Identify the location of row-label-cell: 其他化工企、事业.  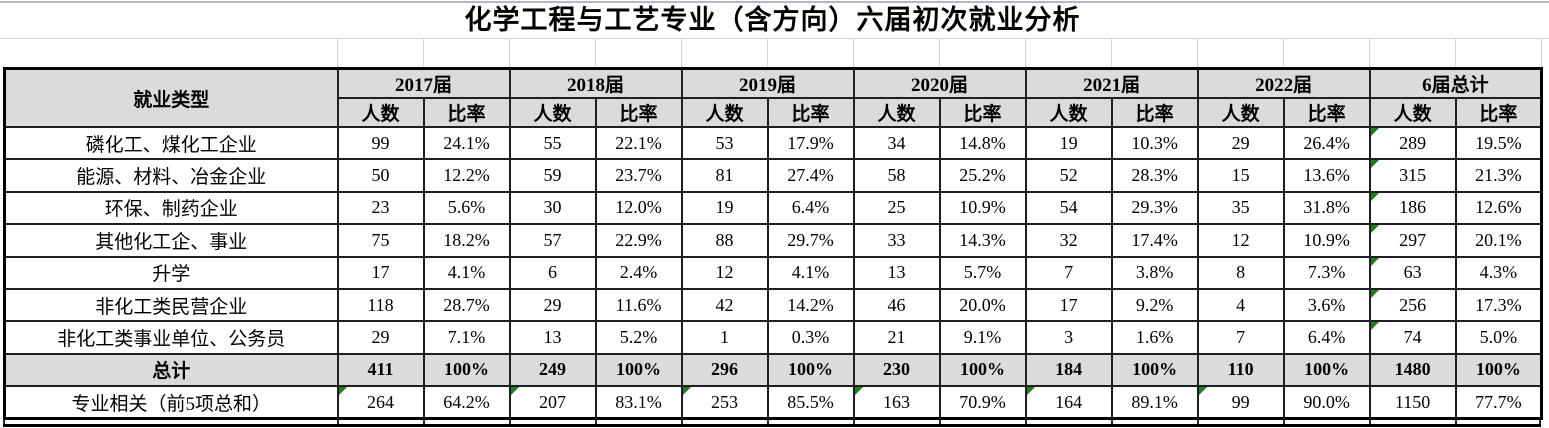
(171, 240).